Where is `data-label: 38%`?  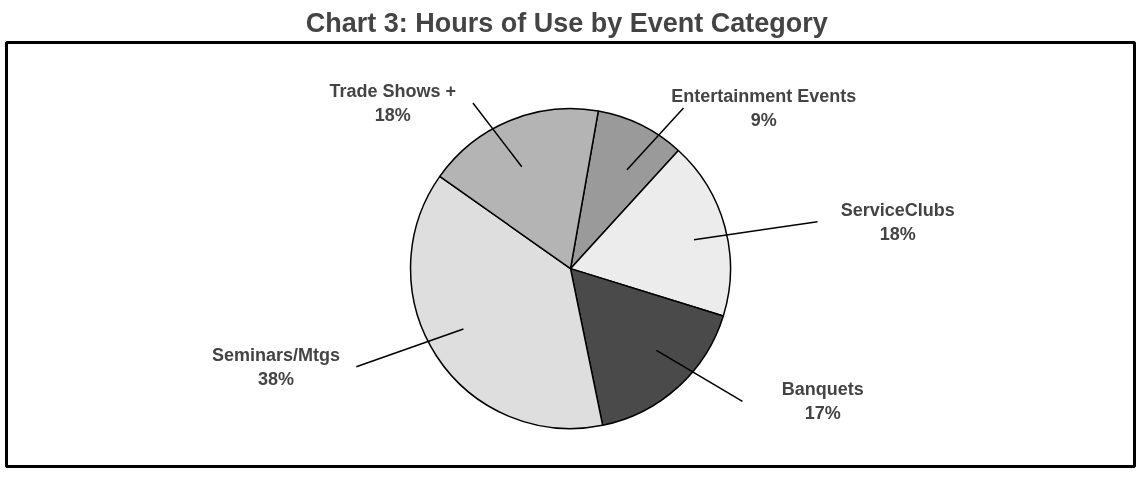
data-label: 38% is located at coordinates (276, 378).